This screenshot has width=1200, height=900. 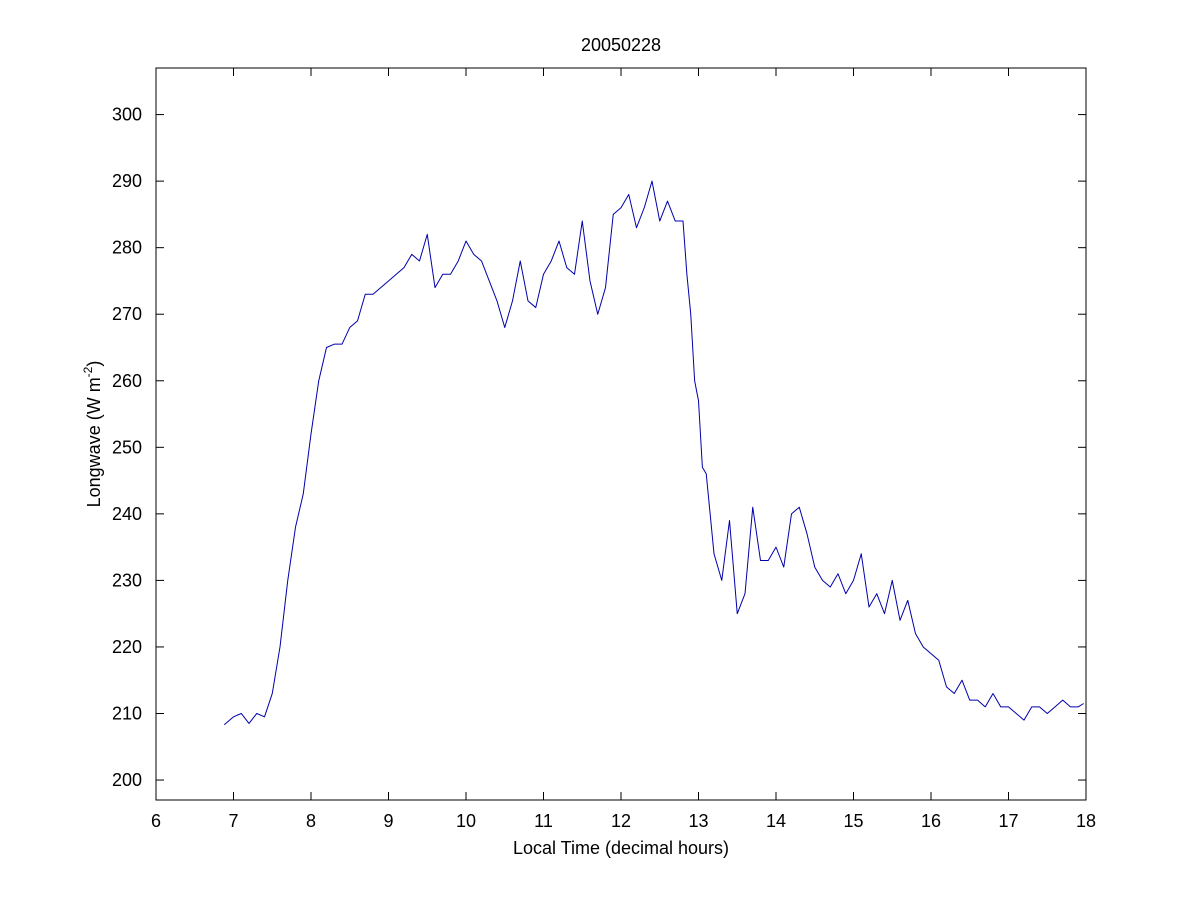 I want to click on x-tick-label: 6, so click(x=156, y=821).